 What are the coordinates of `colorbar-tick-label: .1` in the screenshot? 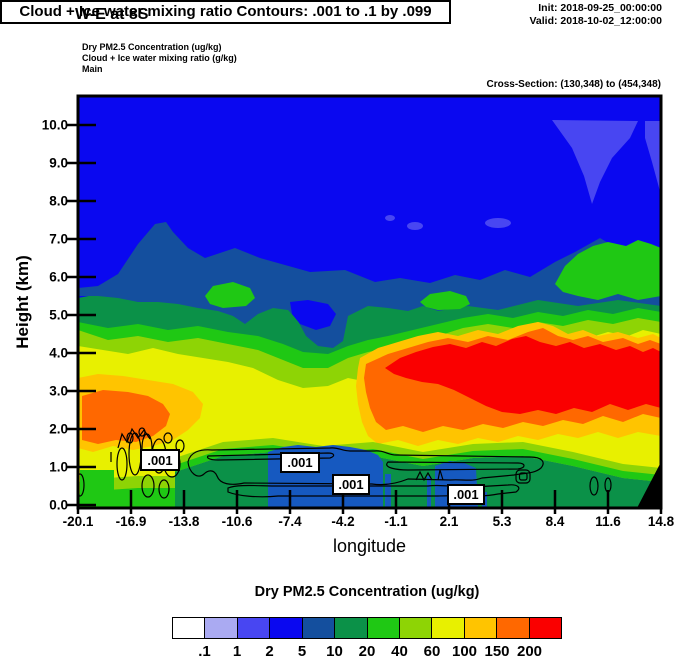 It's located at (204, 651).